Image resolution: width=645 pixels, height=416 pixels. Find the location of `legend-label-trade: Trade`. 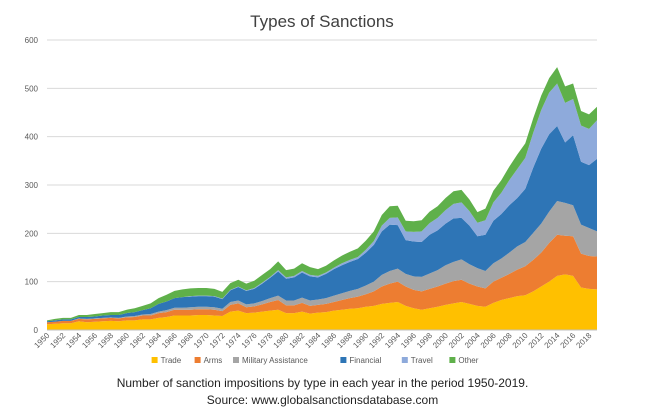

legend-label-trade: Trade is located at coordinates (171, 360).